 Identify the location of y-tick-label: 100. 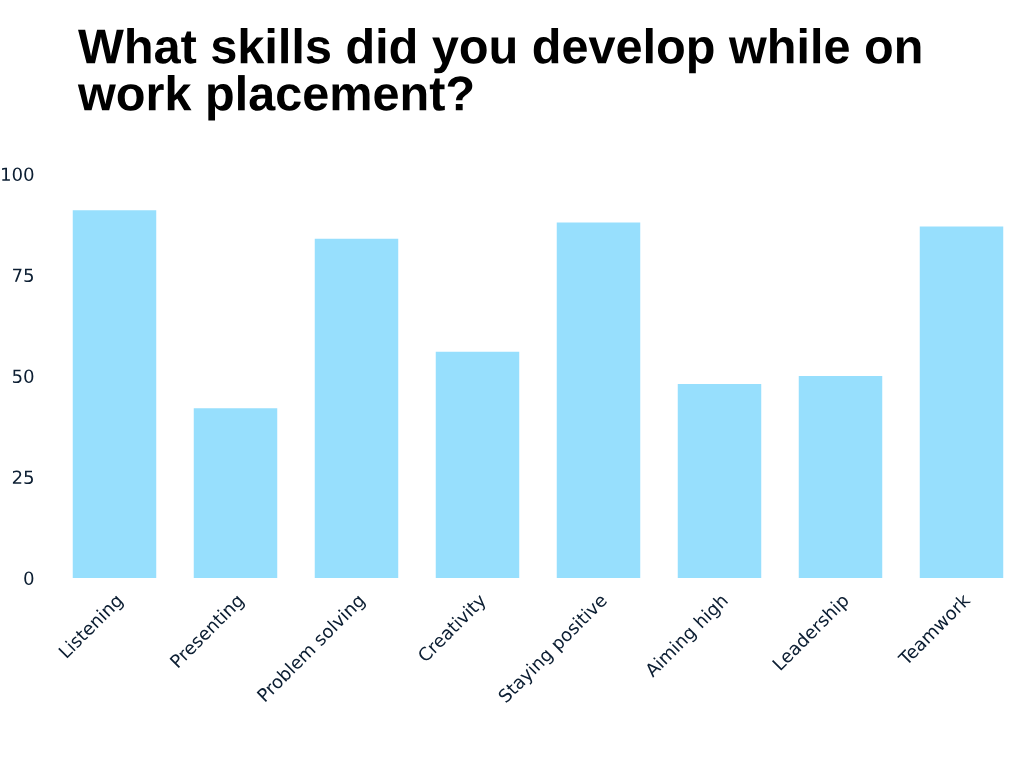
(18, 174).